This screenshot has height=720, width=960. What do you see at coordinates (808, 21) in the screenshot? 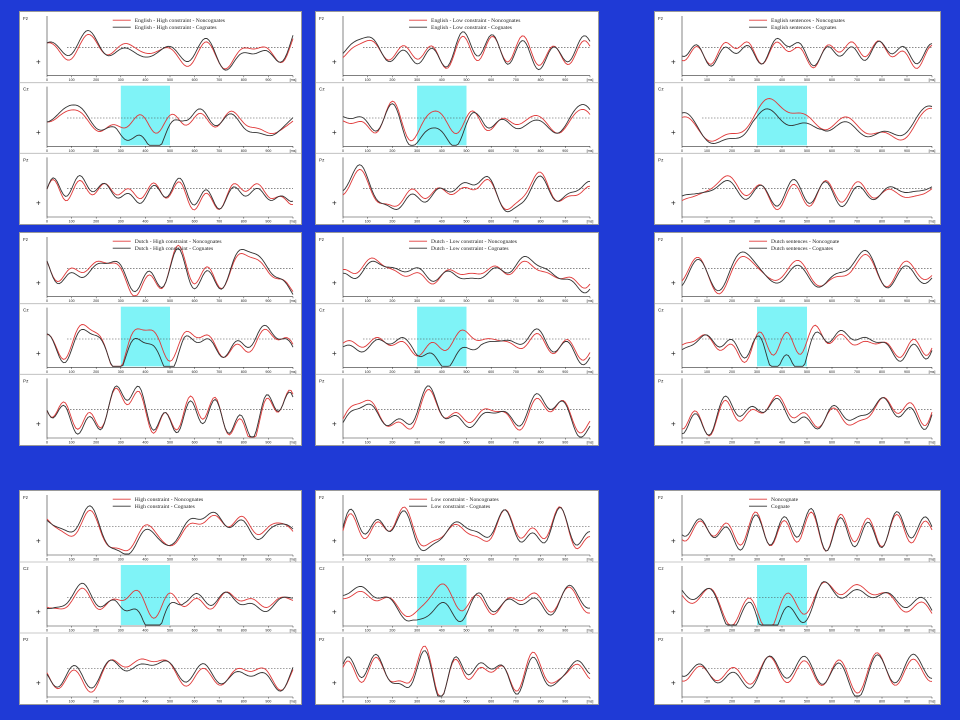
I see `legend-entry: English sentences - Noncognates` at bounding box center [808, 21].